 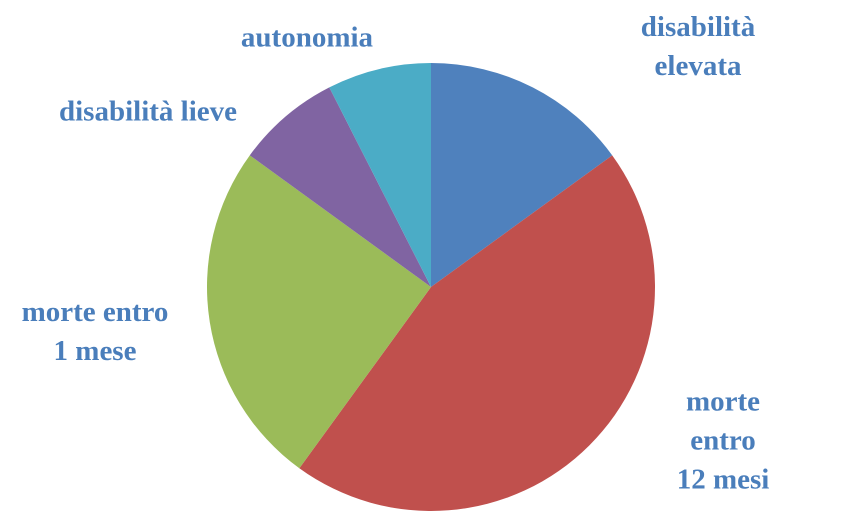 What do you see at coordinates (148, 111) in the screenshot?
I see `slice-label: disabilità lieve` at bounding box center [148, 111].